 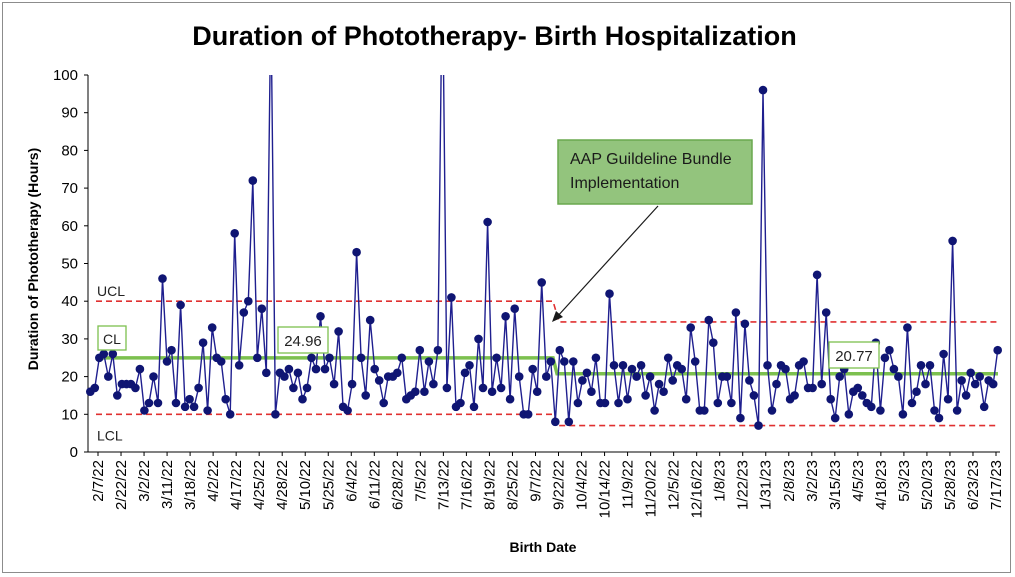 What do you see at coordinates (605, 489) in the screenshot?
I see `x-tick-label: 10/14/22` at bounding box center [605, 489].